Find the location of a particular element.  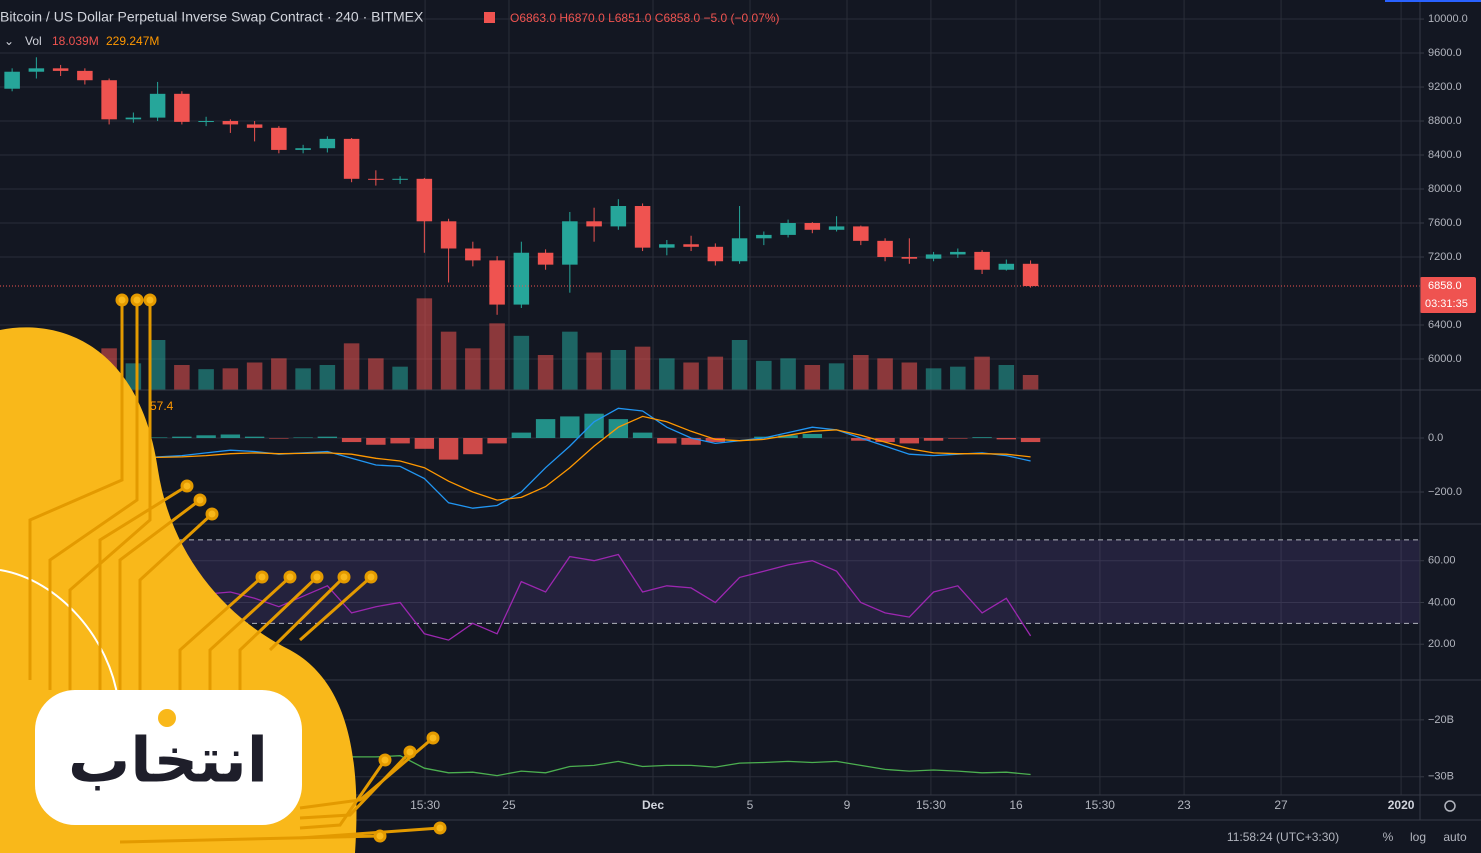

y-tick-label: 9600.0 is located at coordinates (1445, 53).